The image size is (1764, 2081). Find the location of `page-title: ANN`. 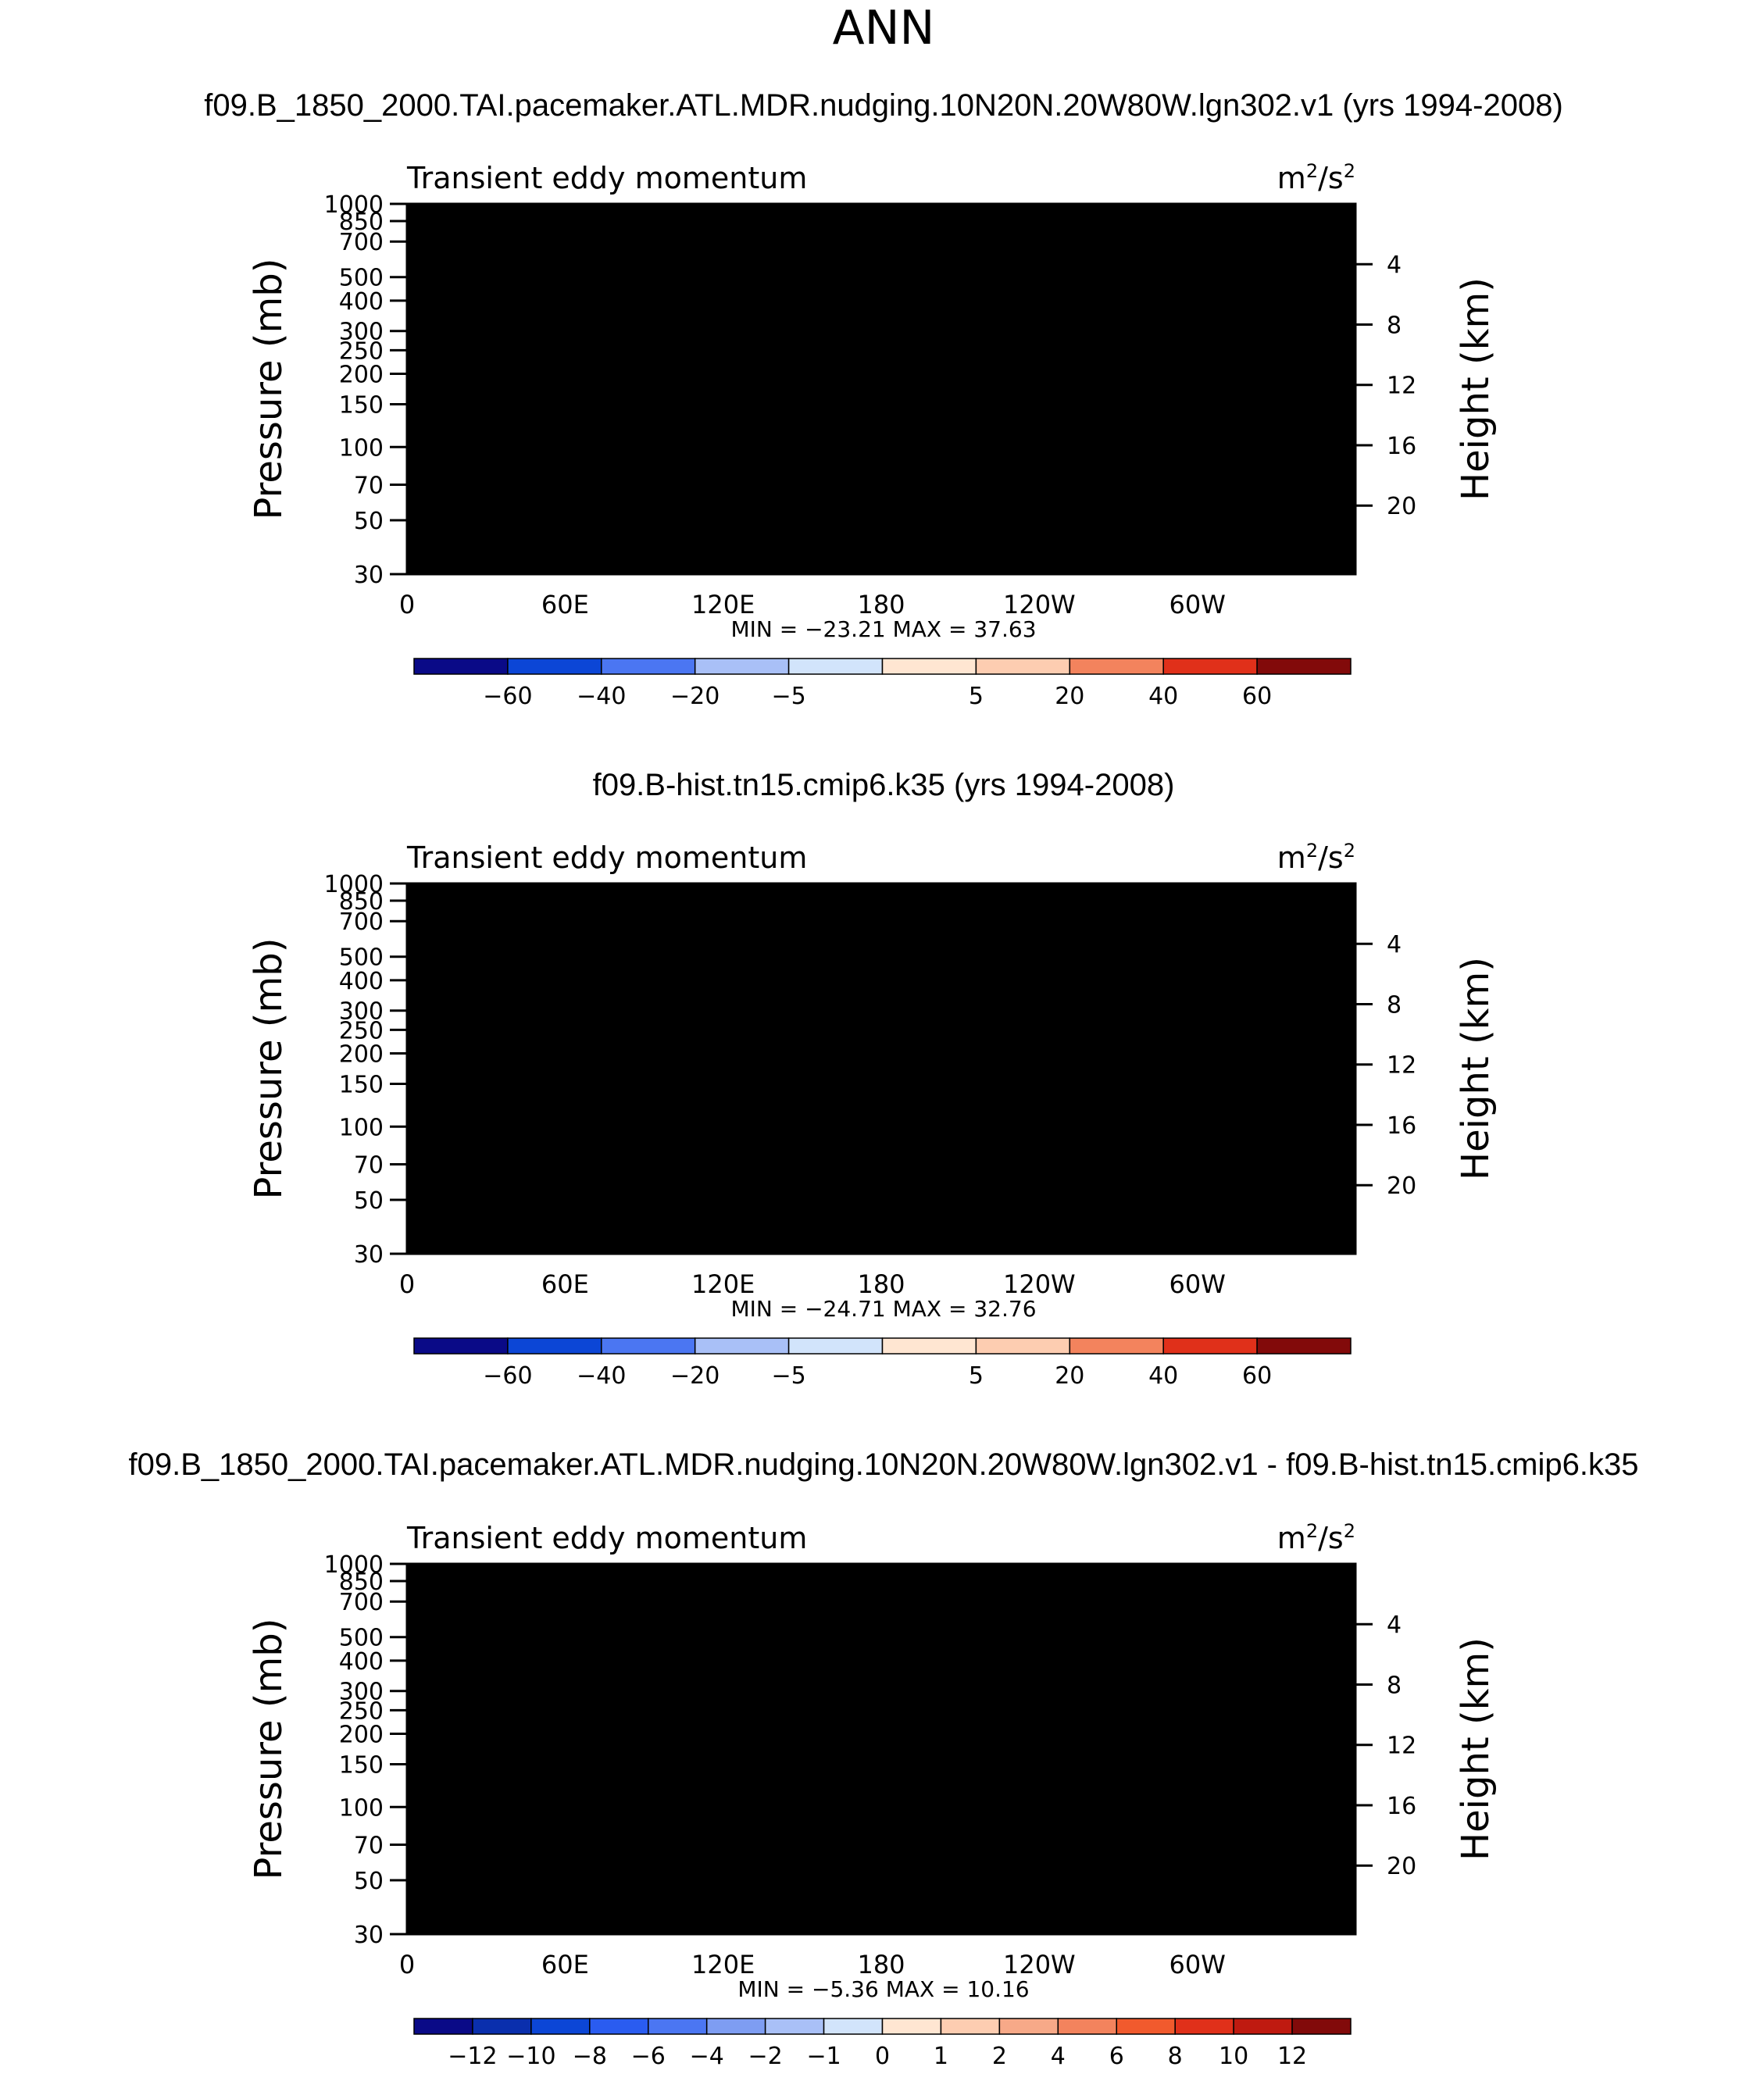

page-title: ANN is located at coordinates (884, 28).